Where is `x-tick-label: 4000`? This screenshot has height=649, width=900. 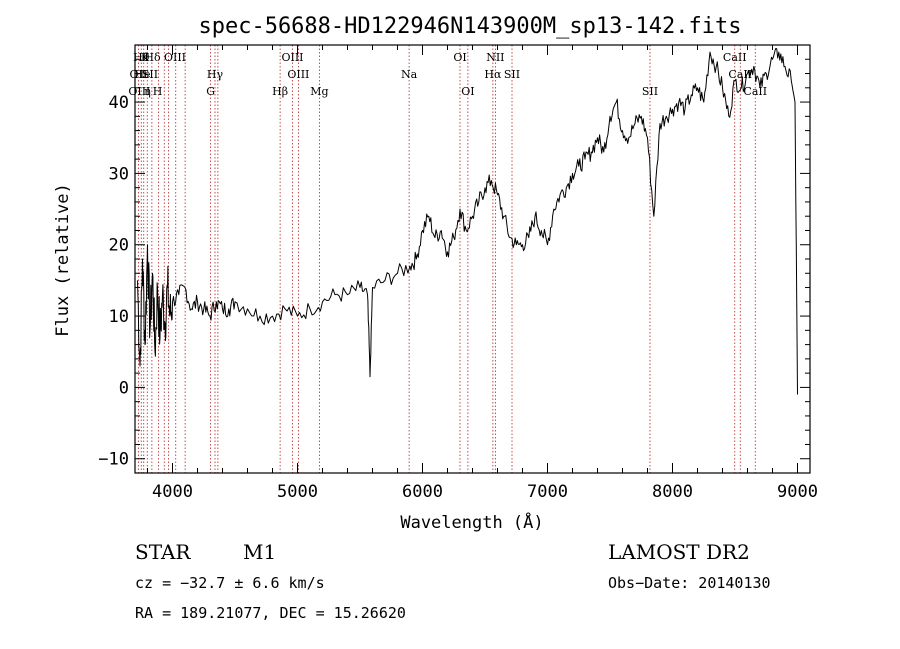
x-tick-label: 4000 is located at coordinates (172, 492).